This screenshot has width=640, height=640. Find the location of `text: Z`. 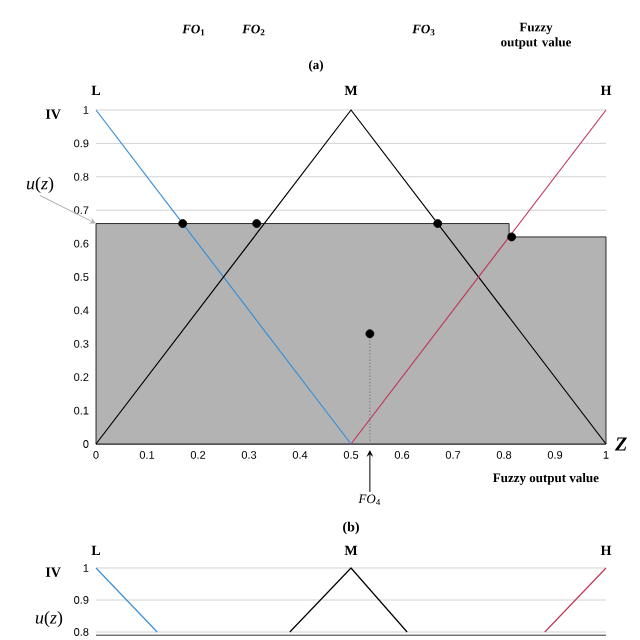

text: Z is located at coordinates (621, 444).